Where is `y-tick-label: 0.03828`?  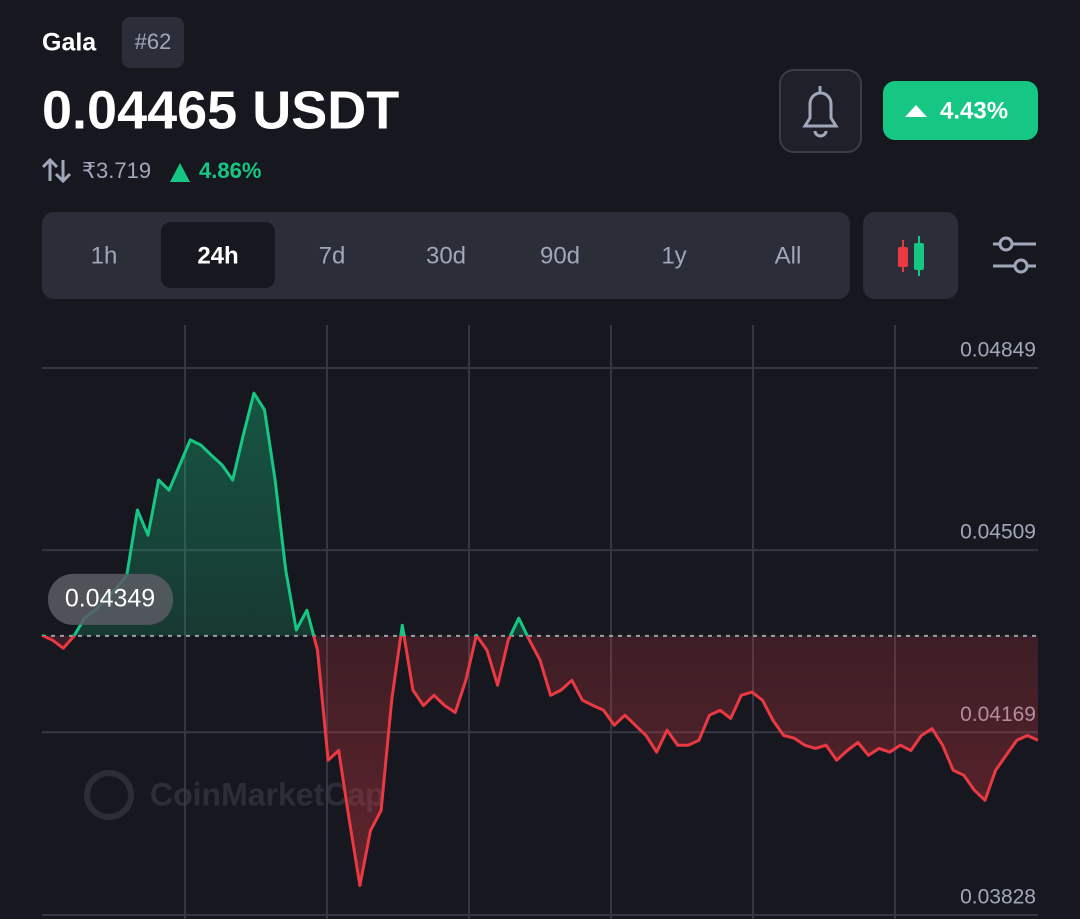 y-tick-label: 0.03828 is located at coordinates (998, 897).